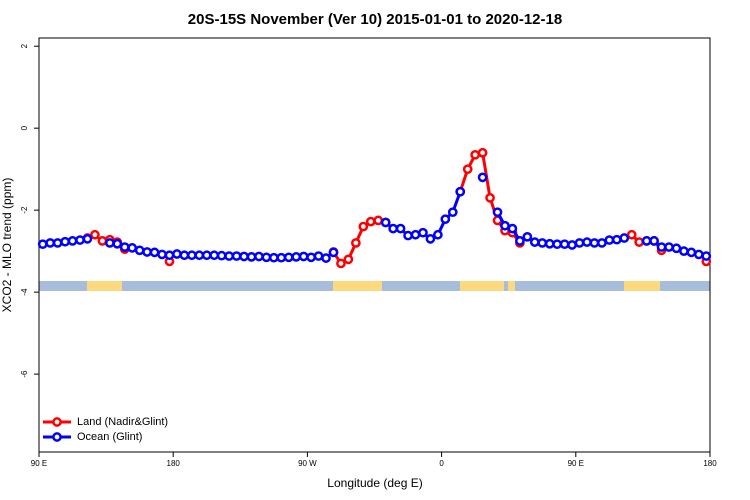 This screenshot has width=750, height=500. What do you see at coordinates (122, 422) in the screenshot?
I see `legend-label: Land (Nadir&Glint)` at bounding box center [122, 422].